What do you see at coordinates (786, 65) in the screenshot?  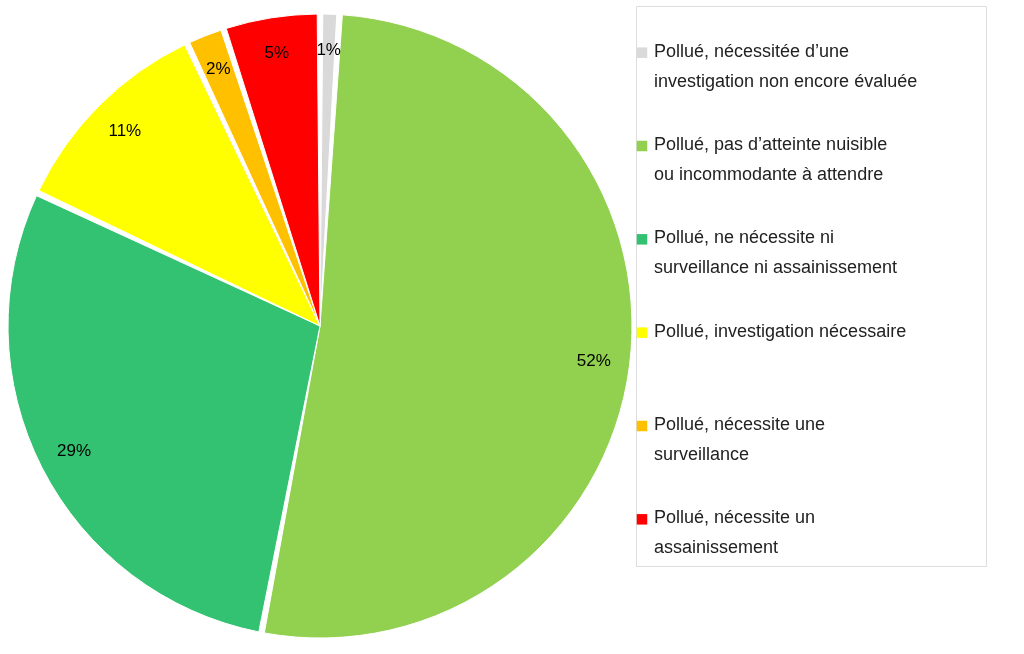 I see `legend-label: Pollué, nécessitée d’une investigation non encore évaluée` at bounding box center [786, 65].